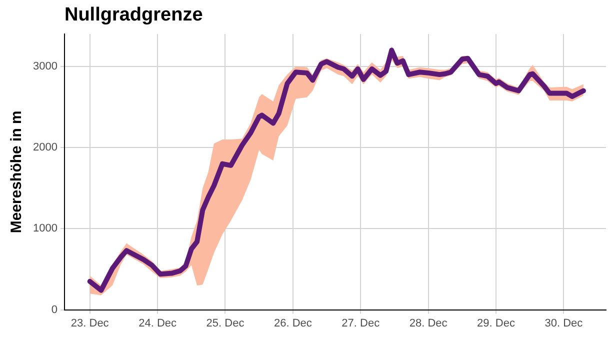  I want to click on y-tick-label: 1000, so click(45, 228).